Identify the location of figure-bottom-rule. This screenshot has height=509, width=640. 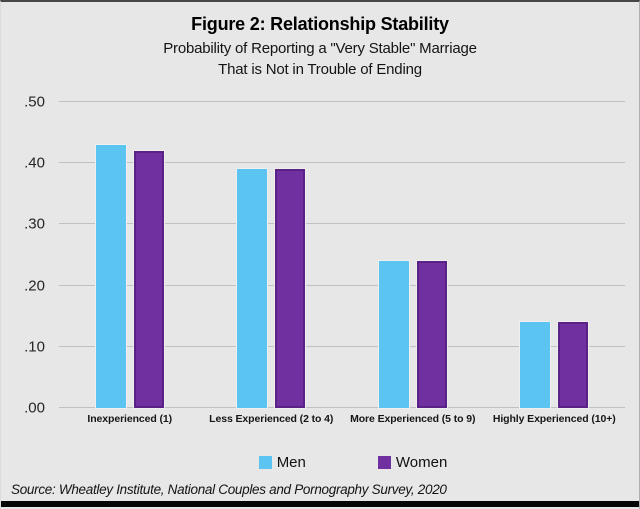
(320, 504).